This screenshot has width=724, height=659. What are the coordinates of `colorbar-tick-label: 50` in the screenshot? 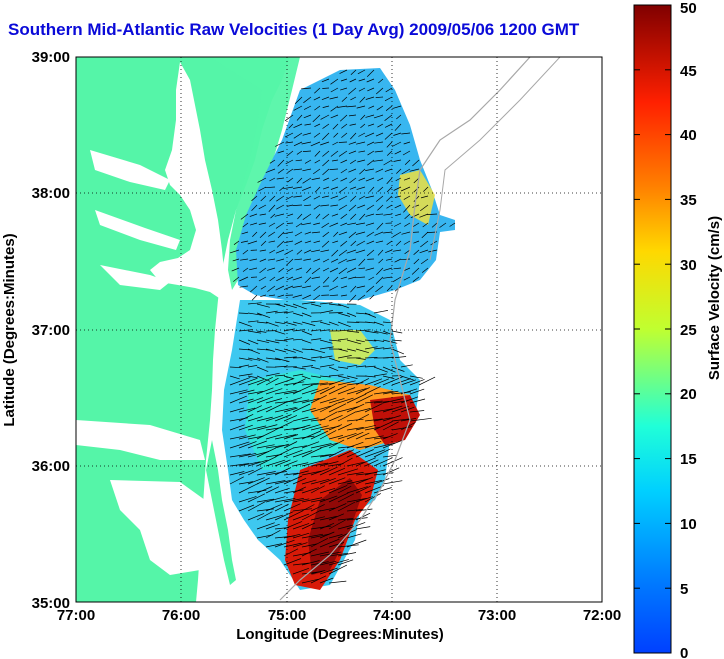 It's located at (688, 8).